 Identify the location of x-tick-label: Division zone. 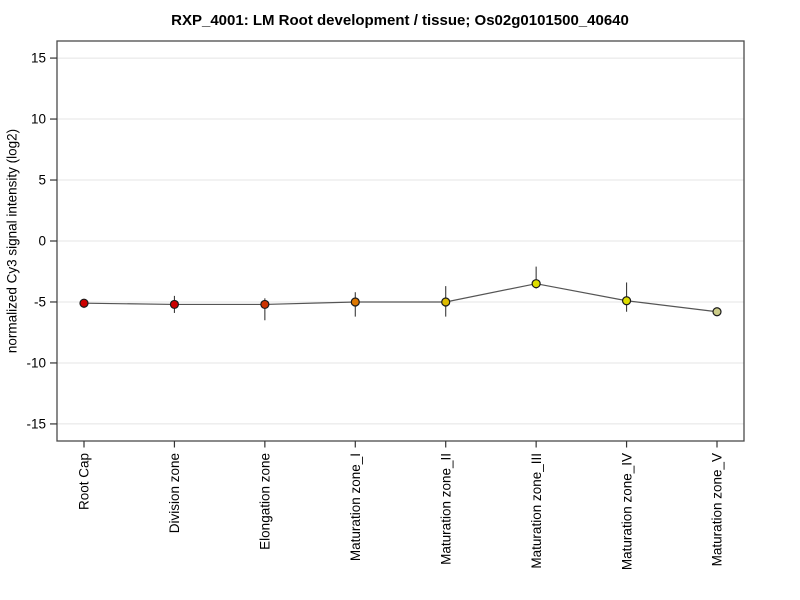
(174, 493).